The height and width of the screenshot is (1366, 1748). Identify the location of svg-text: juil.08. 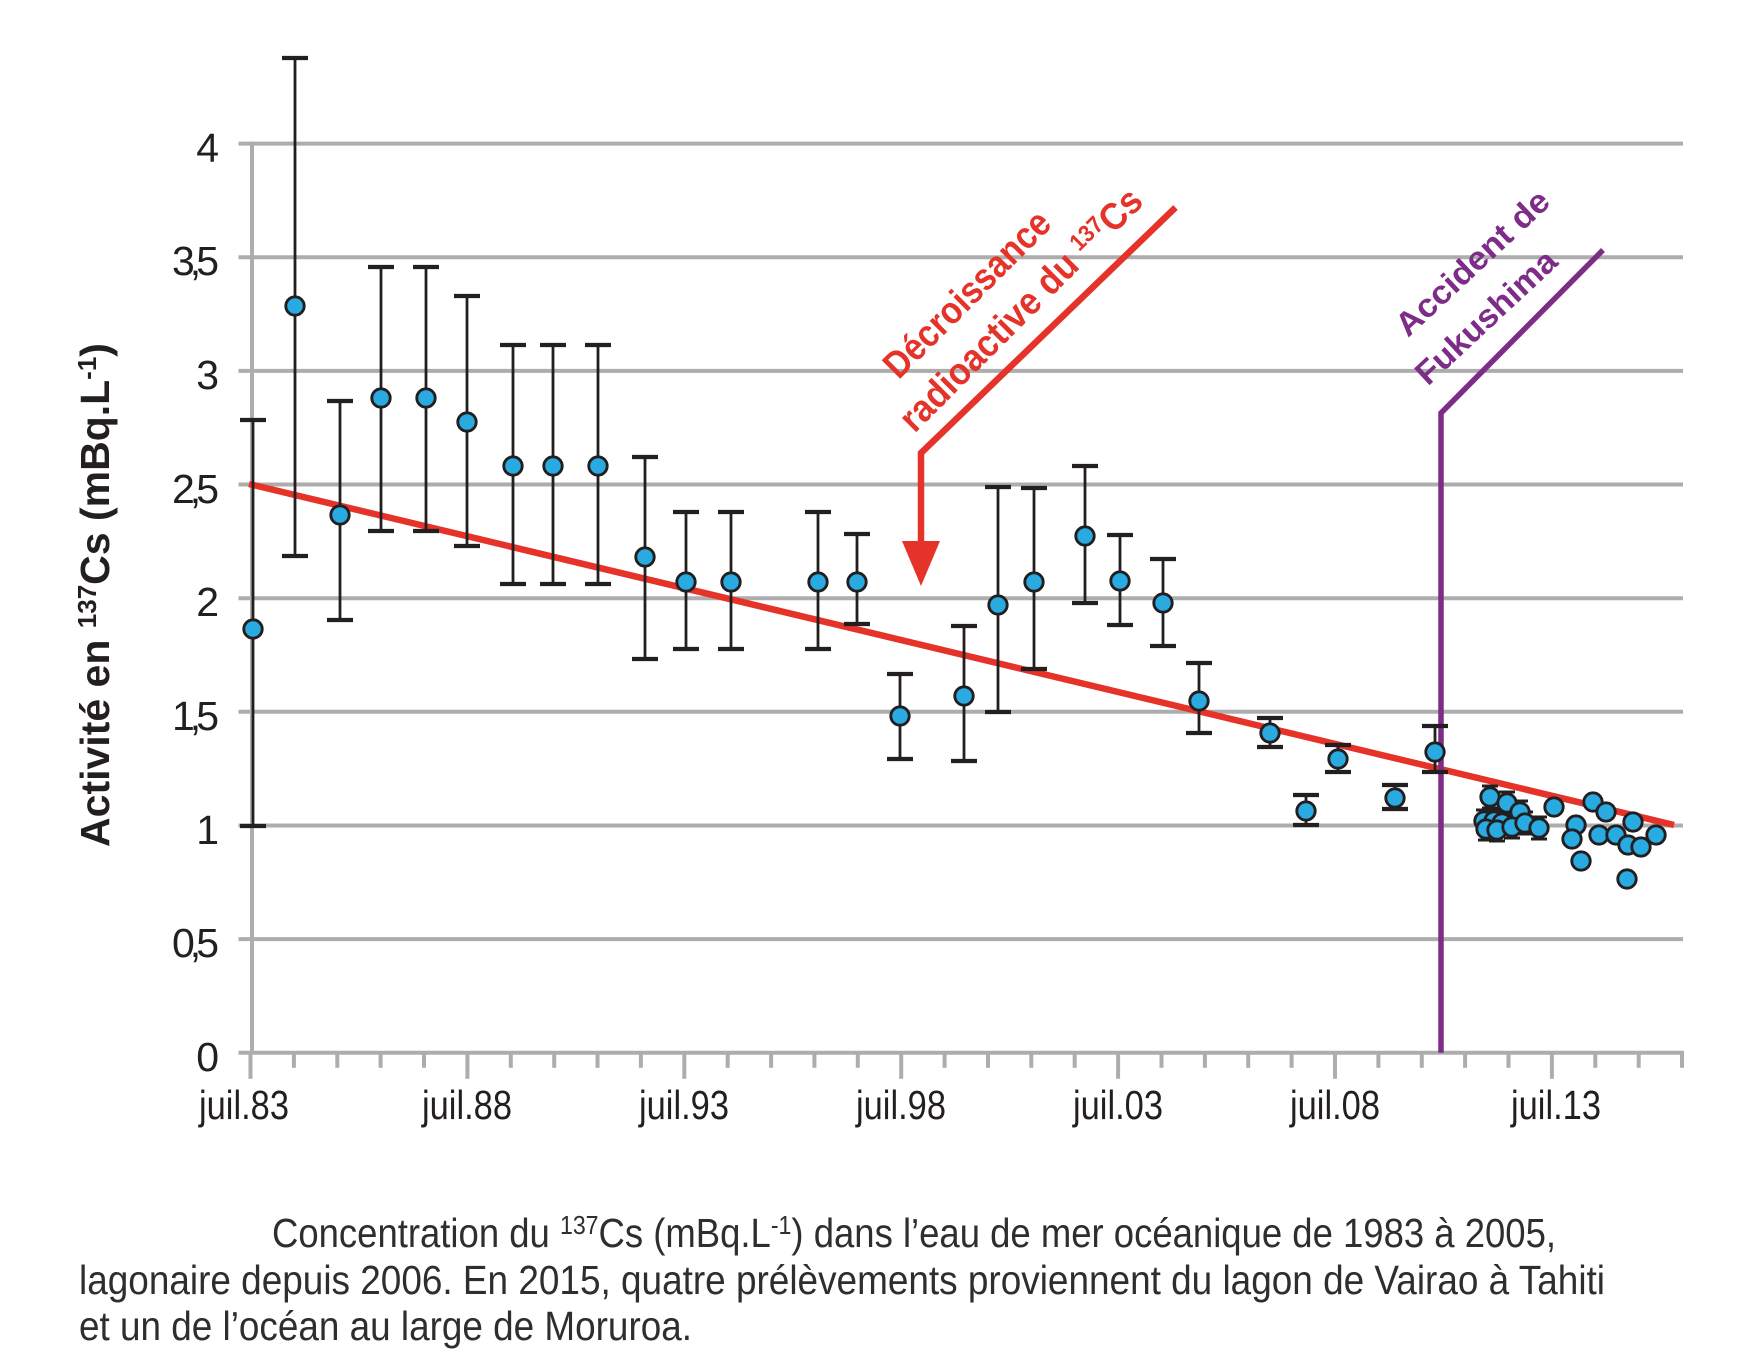
(1334, 1105).